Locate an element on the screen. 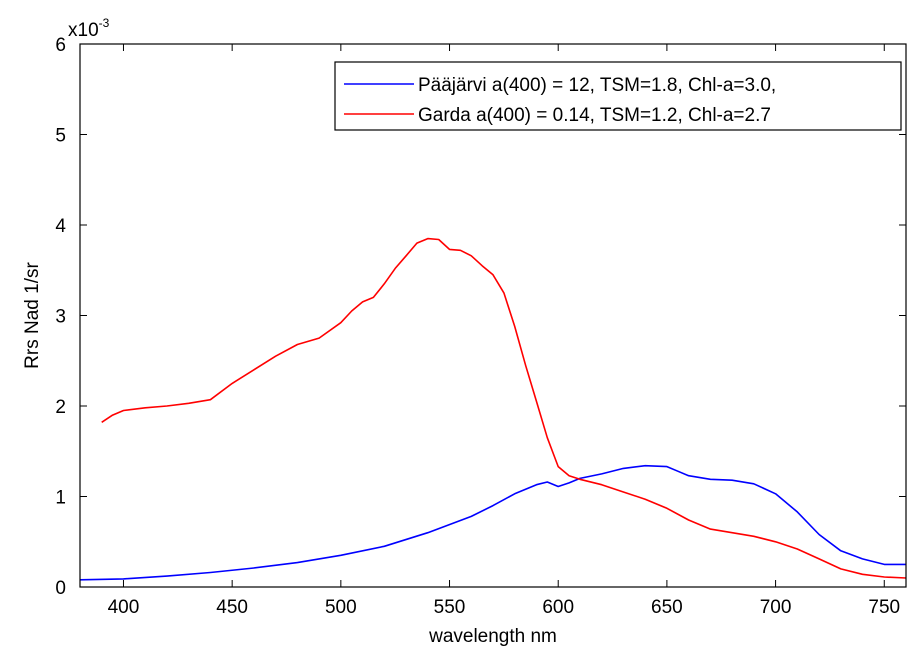 The image size is (909, 651). y-axis-label: Rrs Nad 1/sr is located at coordinates (32, 315).